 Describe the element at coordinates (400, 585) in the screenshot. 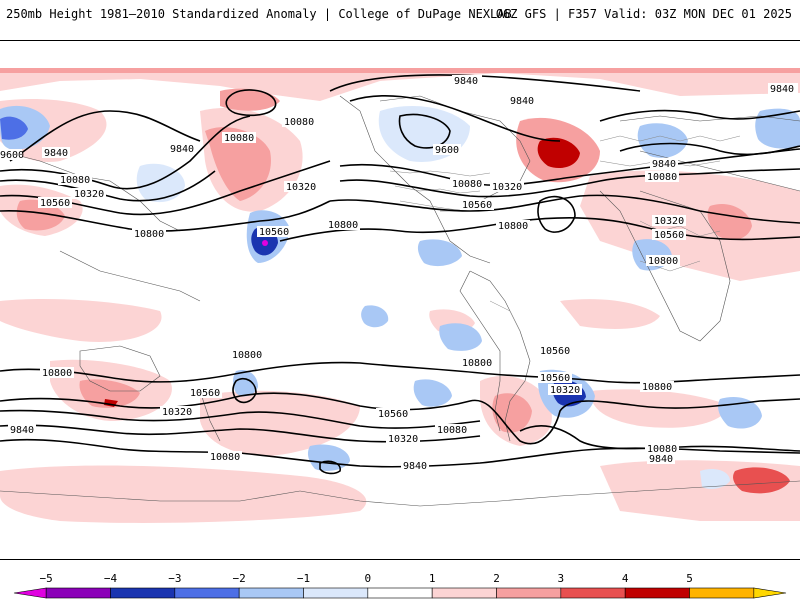

I see `colorbar-svg: −5 −4 −3 −2 −1 0 1 2 3 4 5` at that location.